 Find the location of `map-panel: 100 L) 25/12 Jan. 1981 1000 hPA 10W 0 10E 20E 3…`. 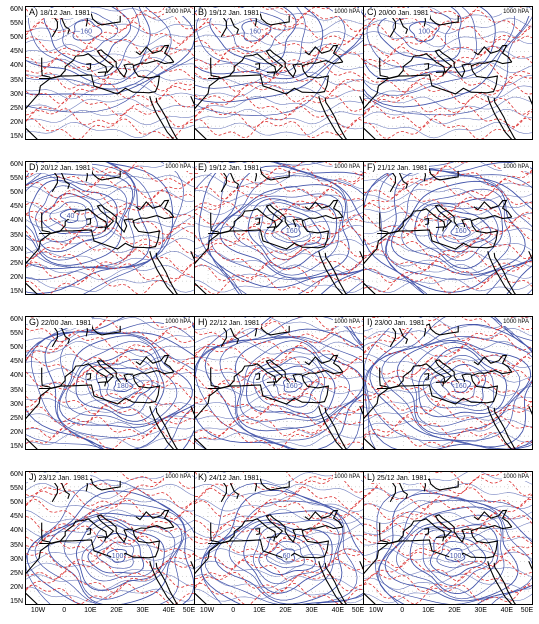

map-panel: 100 L) 25/12 Jan. 1981 1000 hPA 10W 0 10E 20E 3… is located at coordinates (448, 542).